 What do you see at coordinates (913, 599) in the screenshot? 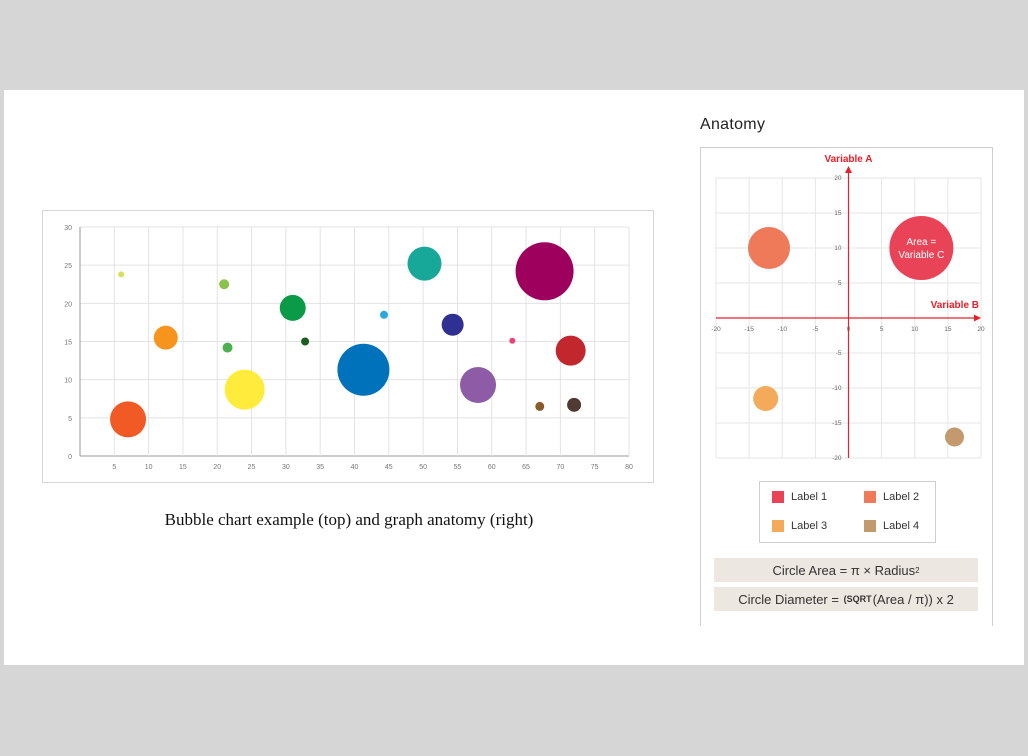
I see `formula-diameter-rest: (Area / π)) x 2` at bounding box center [913, 599].